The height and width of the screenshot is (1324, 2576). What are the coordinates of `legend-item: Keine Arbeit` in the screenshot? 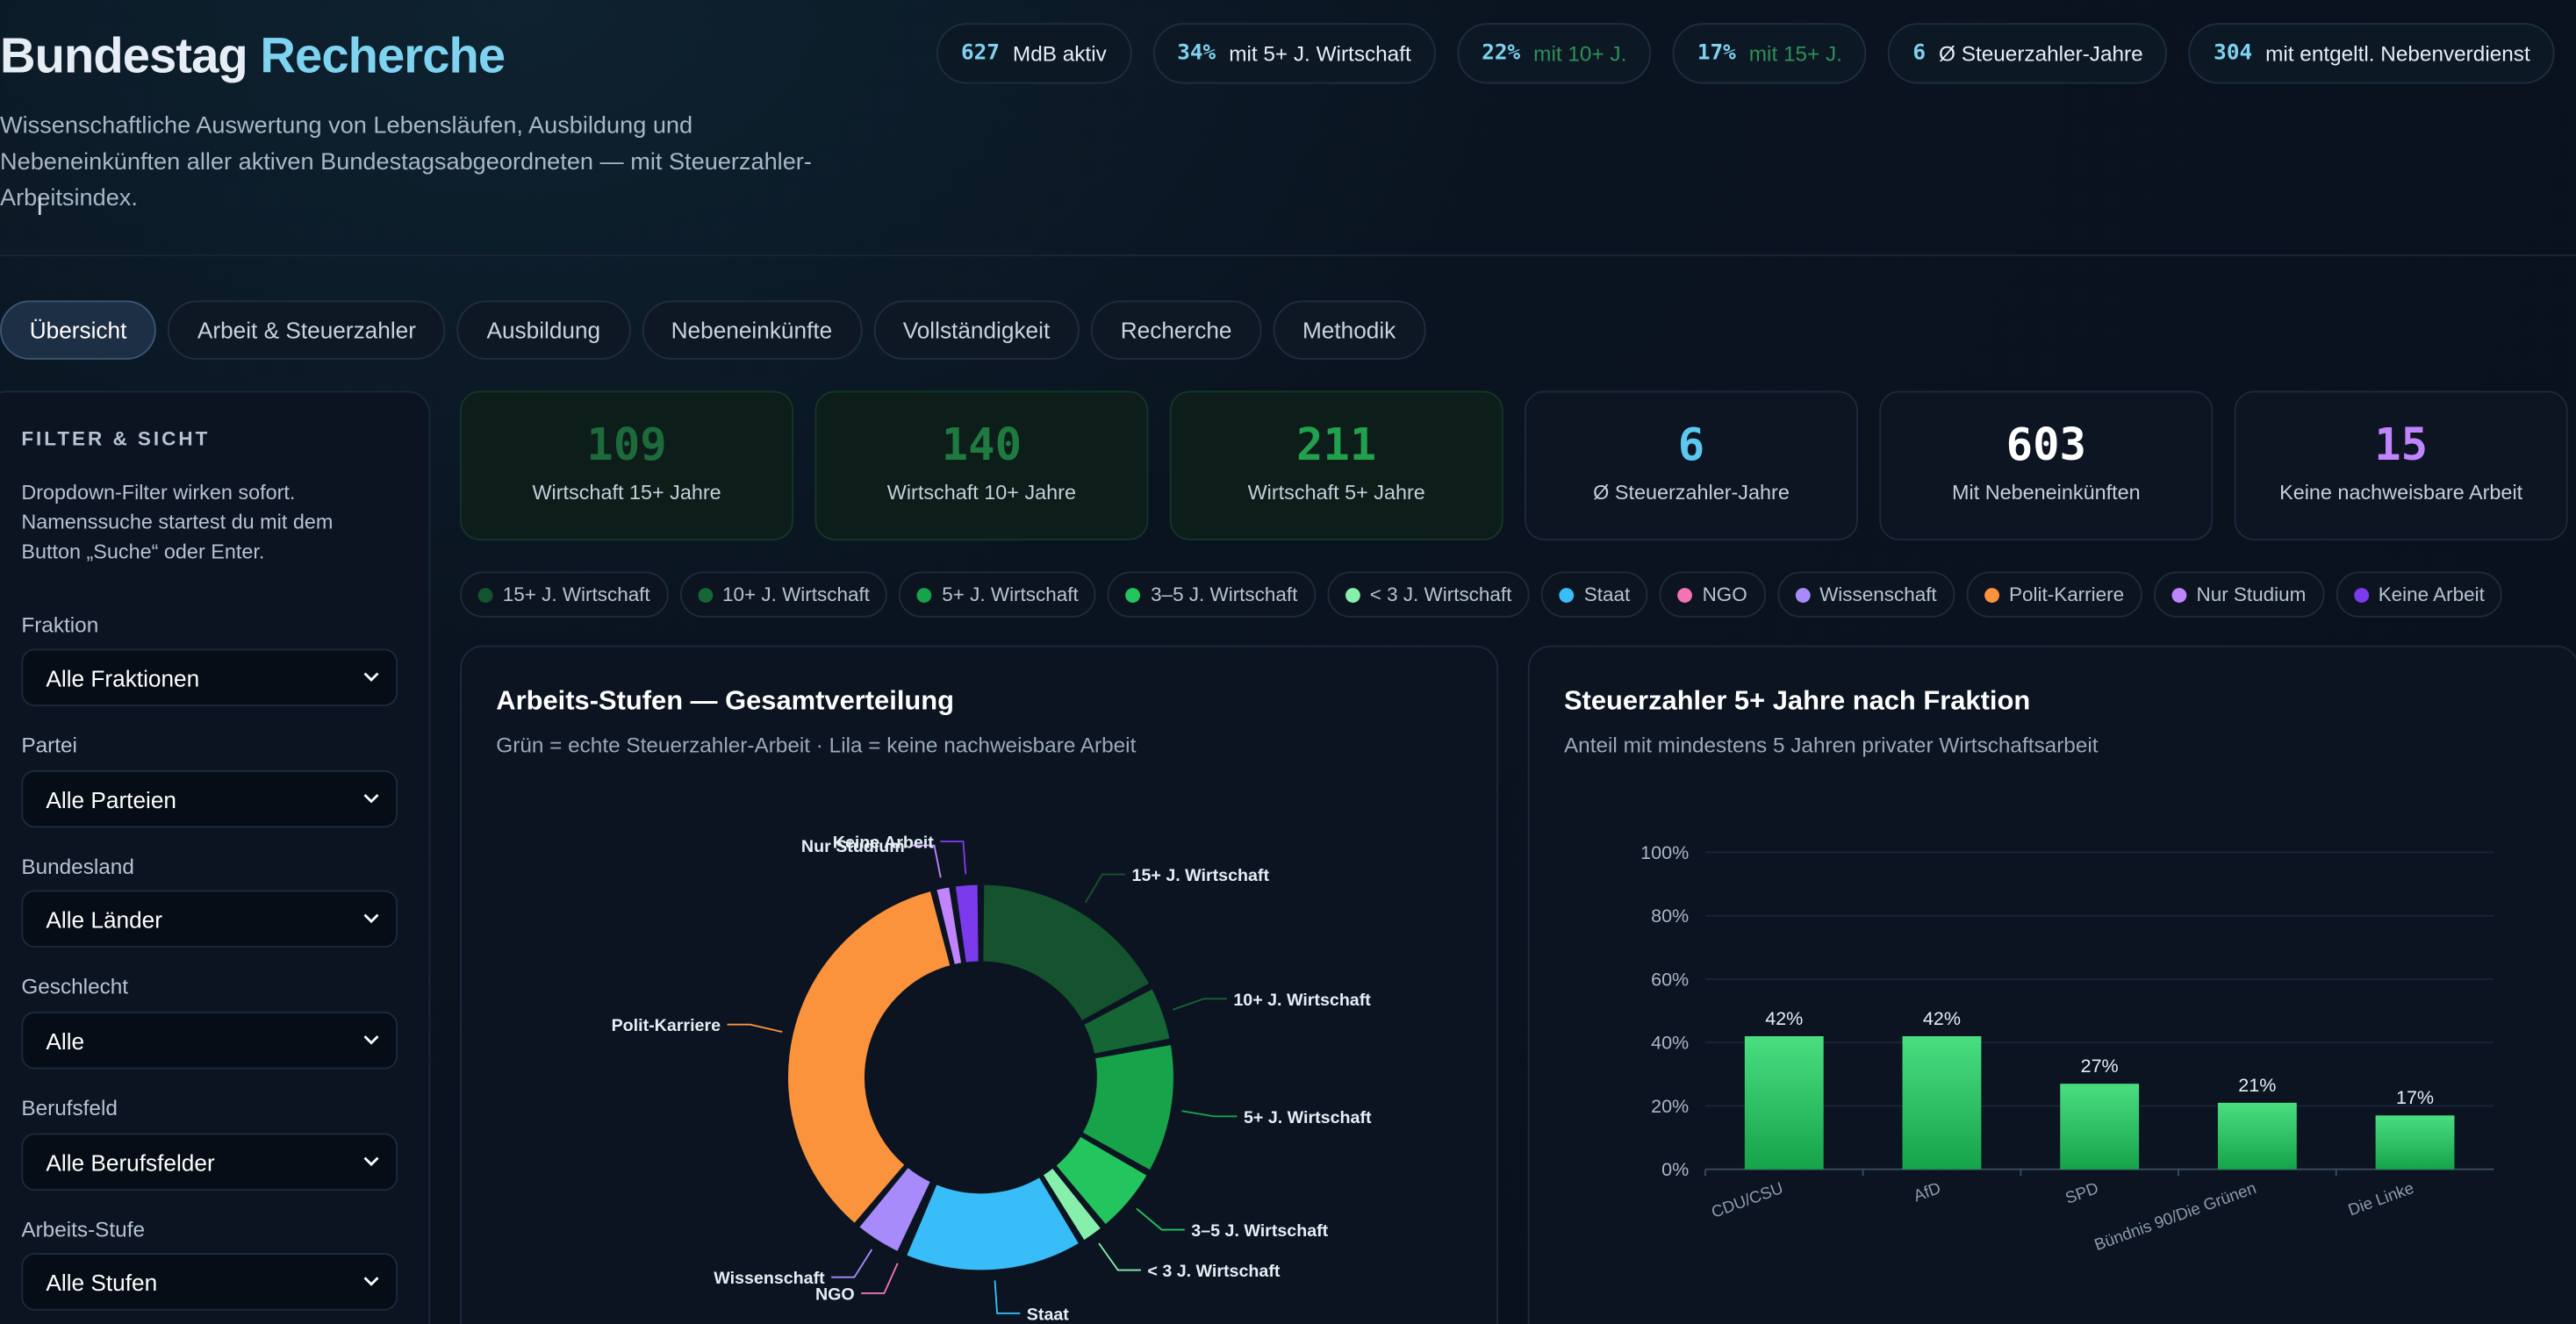 It's located at (2419, 594).